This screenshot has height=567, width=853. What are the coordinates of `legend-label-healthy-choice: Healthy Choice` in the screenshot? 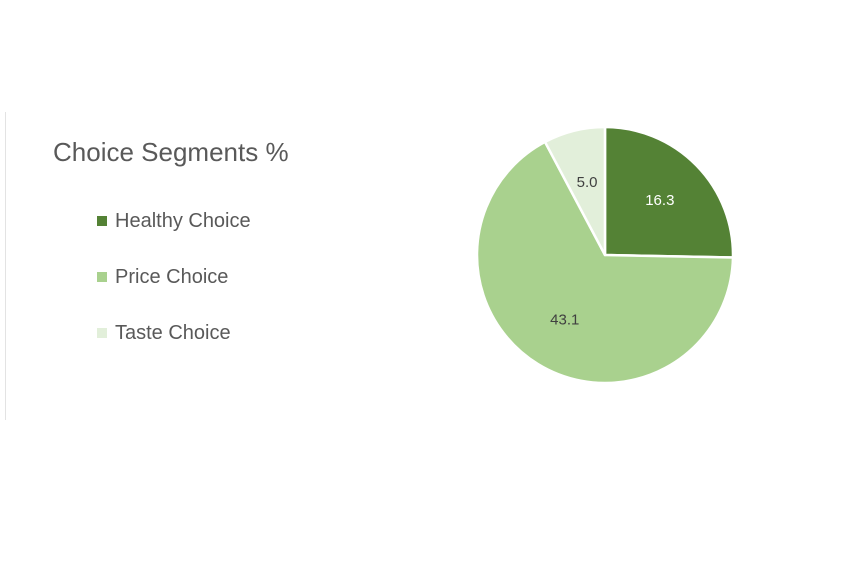 It's located at (183, 220).